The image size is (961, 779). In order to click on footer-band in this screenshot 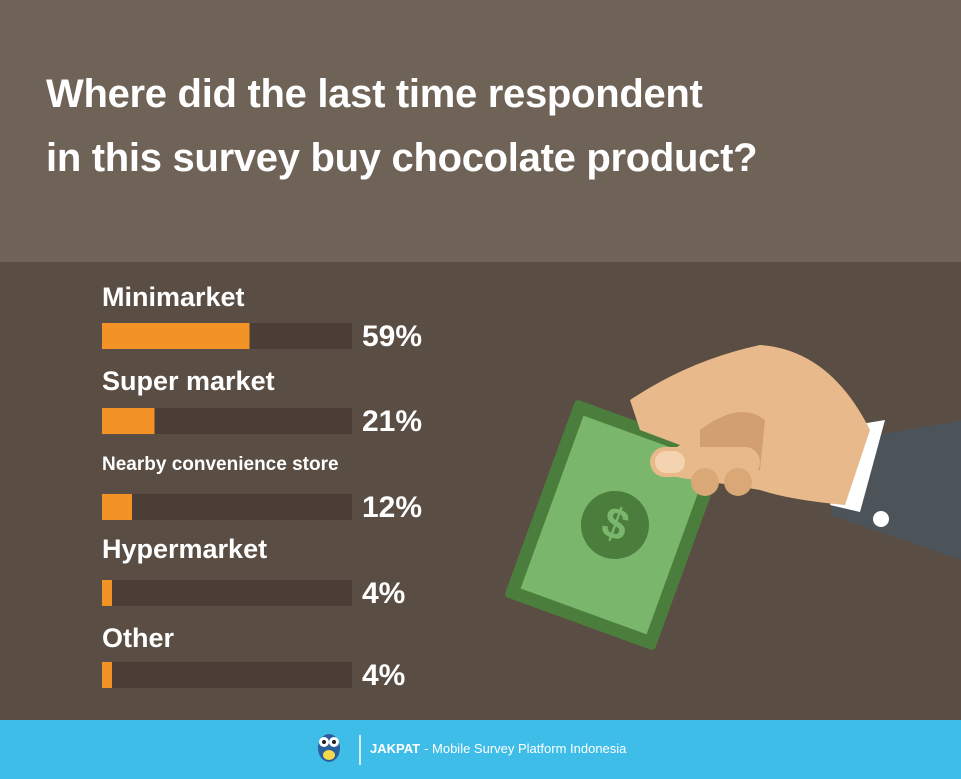, I will do `click(480, 749)`.